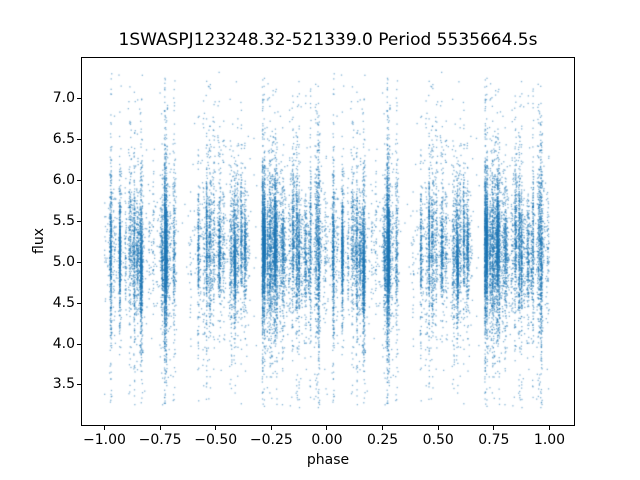 This screenshot has width=640, height=480. What do you see at coordinates (63, 384) in the screenshot?
I see `y-tick-label: 3.5` at bounding box center [63, 384].